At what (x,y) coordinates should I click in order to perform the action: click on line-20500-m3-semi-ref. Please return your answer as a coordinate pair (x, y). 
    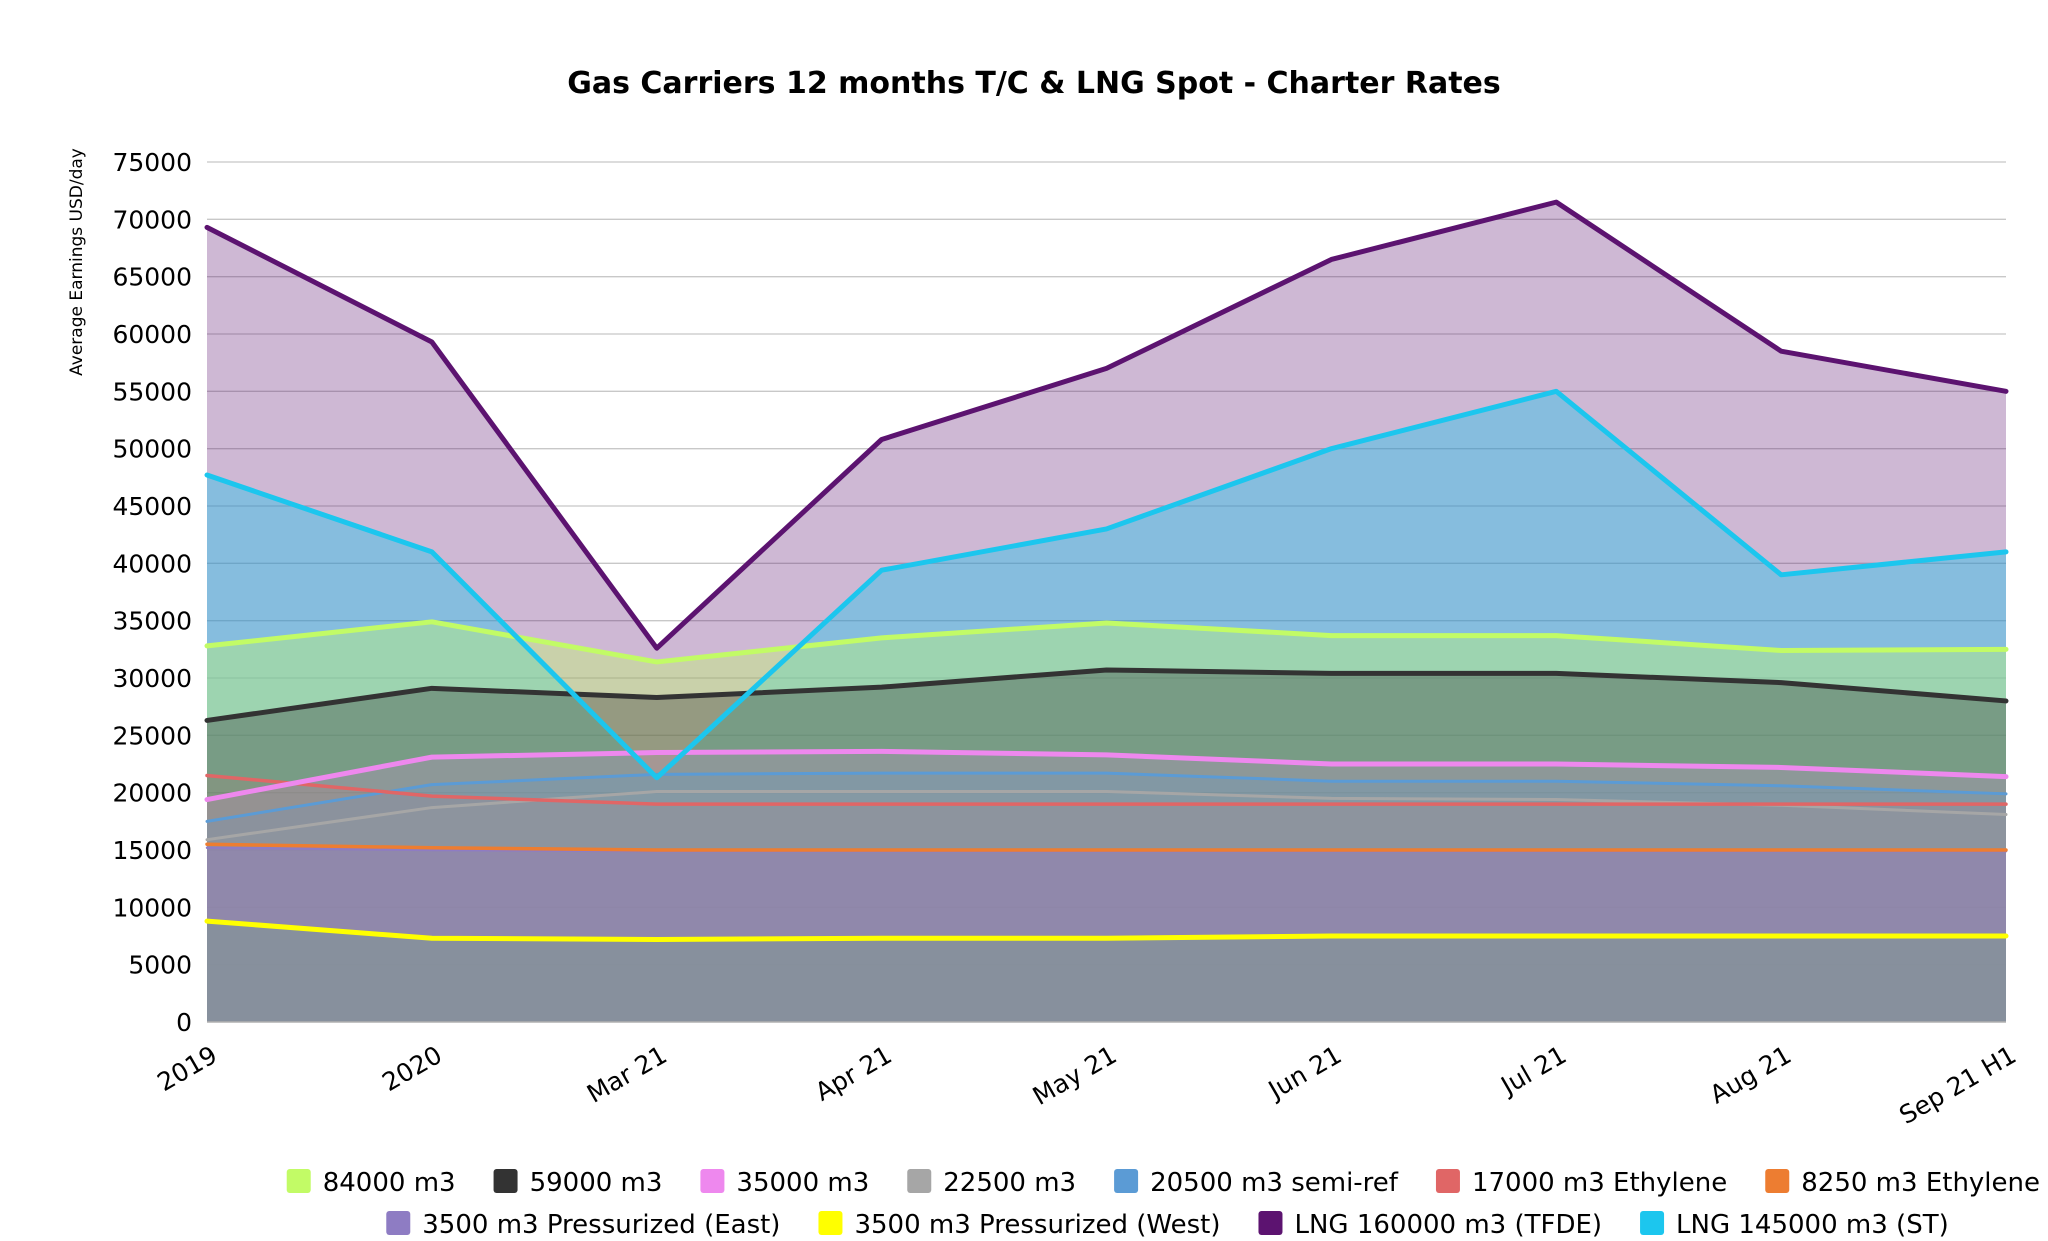
    Looking at the image, I should click on (1106, 797).